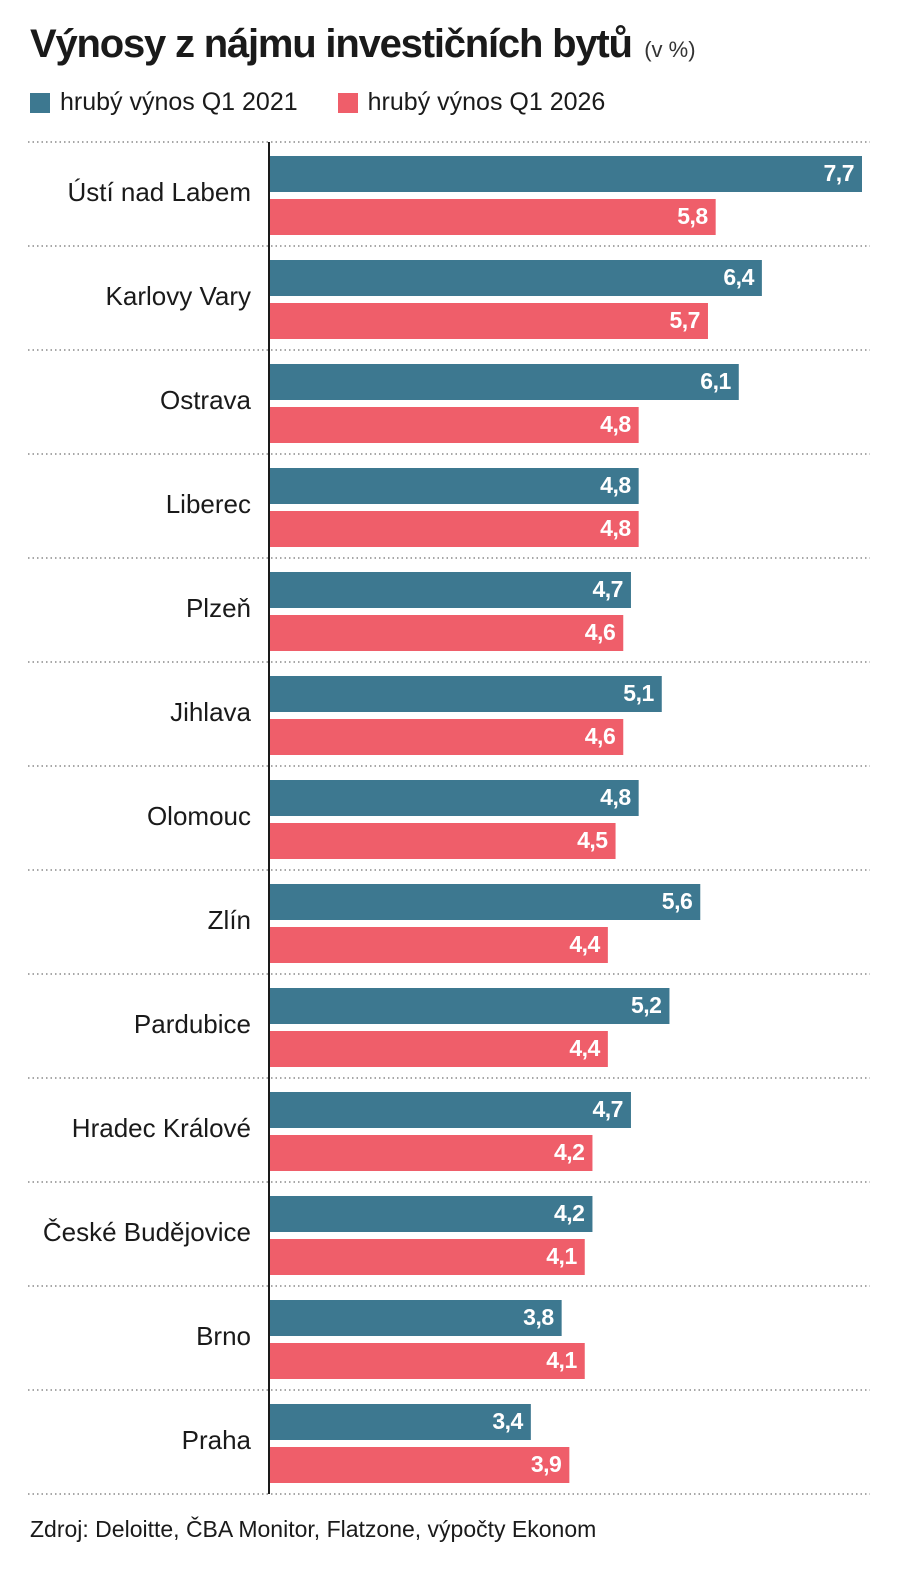 This screenshot has width=910, height=1585. What do you see at coordinates (546, 1464) in the screenshot?
I see `bar-value-label: 3,9` at bounding box center [546, 1464].